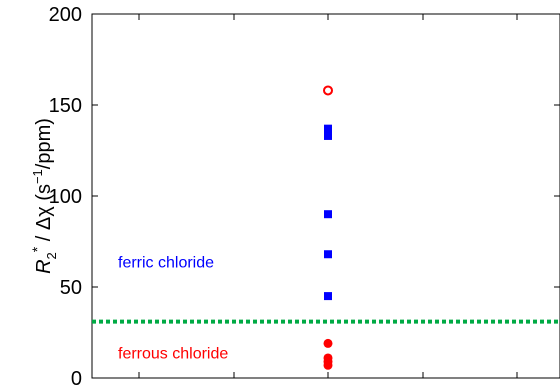 The image size is (560, 385). Describe the element at coordinates (65, 106) in the screenshot. I see `y-tick-label: 150` at that location.